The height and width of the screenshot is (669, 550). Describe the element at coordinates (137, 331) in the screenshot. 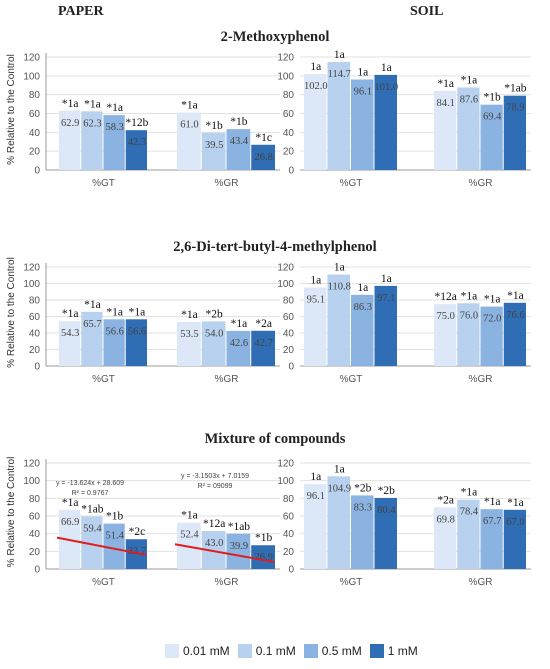

I see `bar-value-label: 56.6` at that location.